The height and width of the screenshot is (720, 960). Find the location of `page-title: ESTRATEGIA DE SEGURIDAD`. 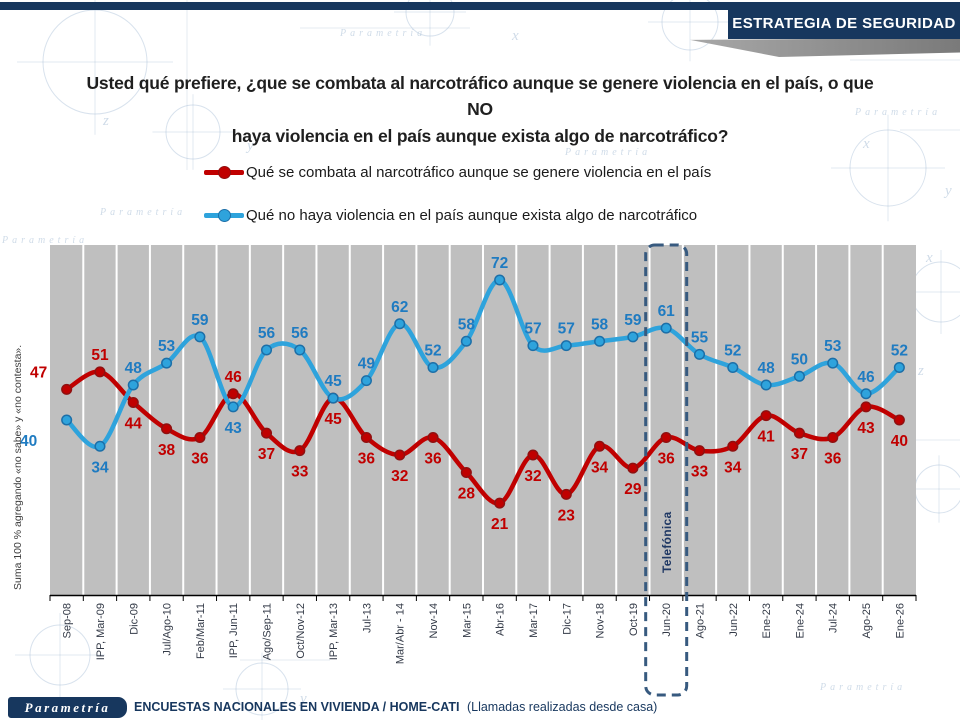

page-title: ESTRATEGIA DE SEGURIDAD is located at coordinates (844, 23).